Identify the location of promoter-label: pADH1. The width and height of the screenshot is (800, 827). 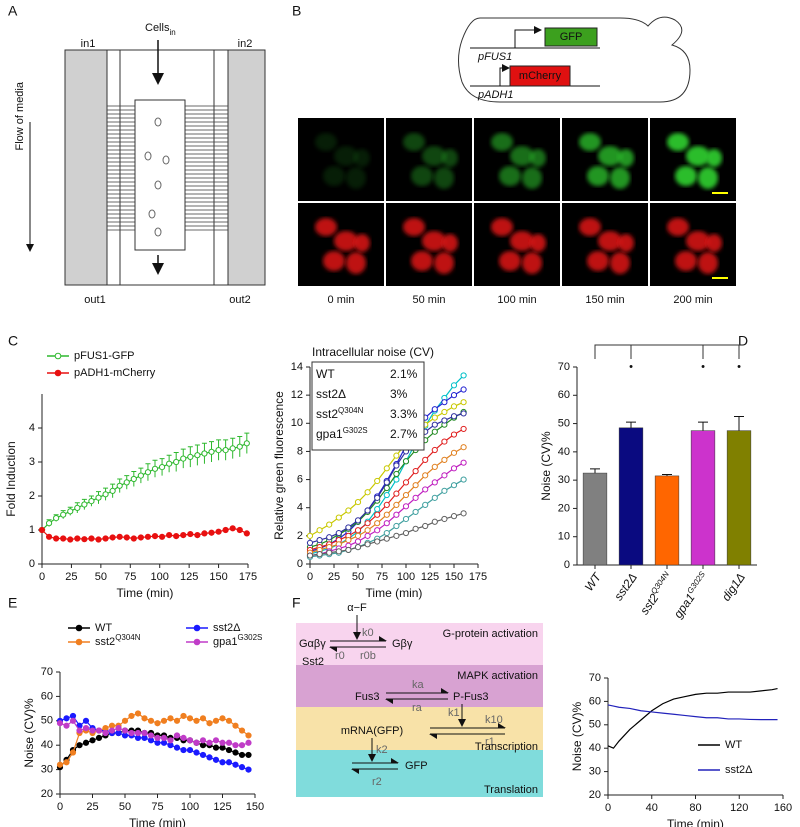
(495, 95).